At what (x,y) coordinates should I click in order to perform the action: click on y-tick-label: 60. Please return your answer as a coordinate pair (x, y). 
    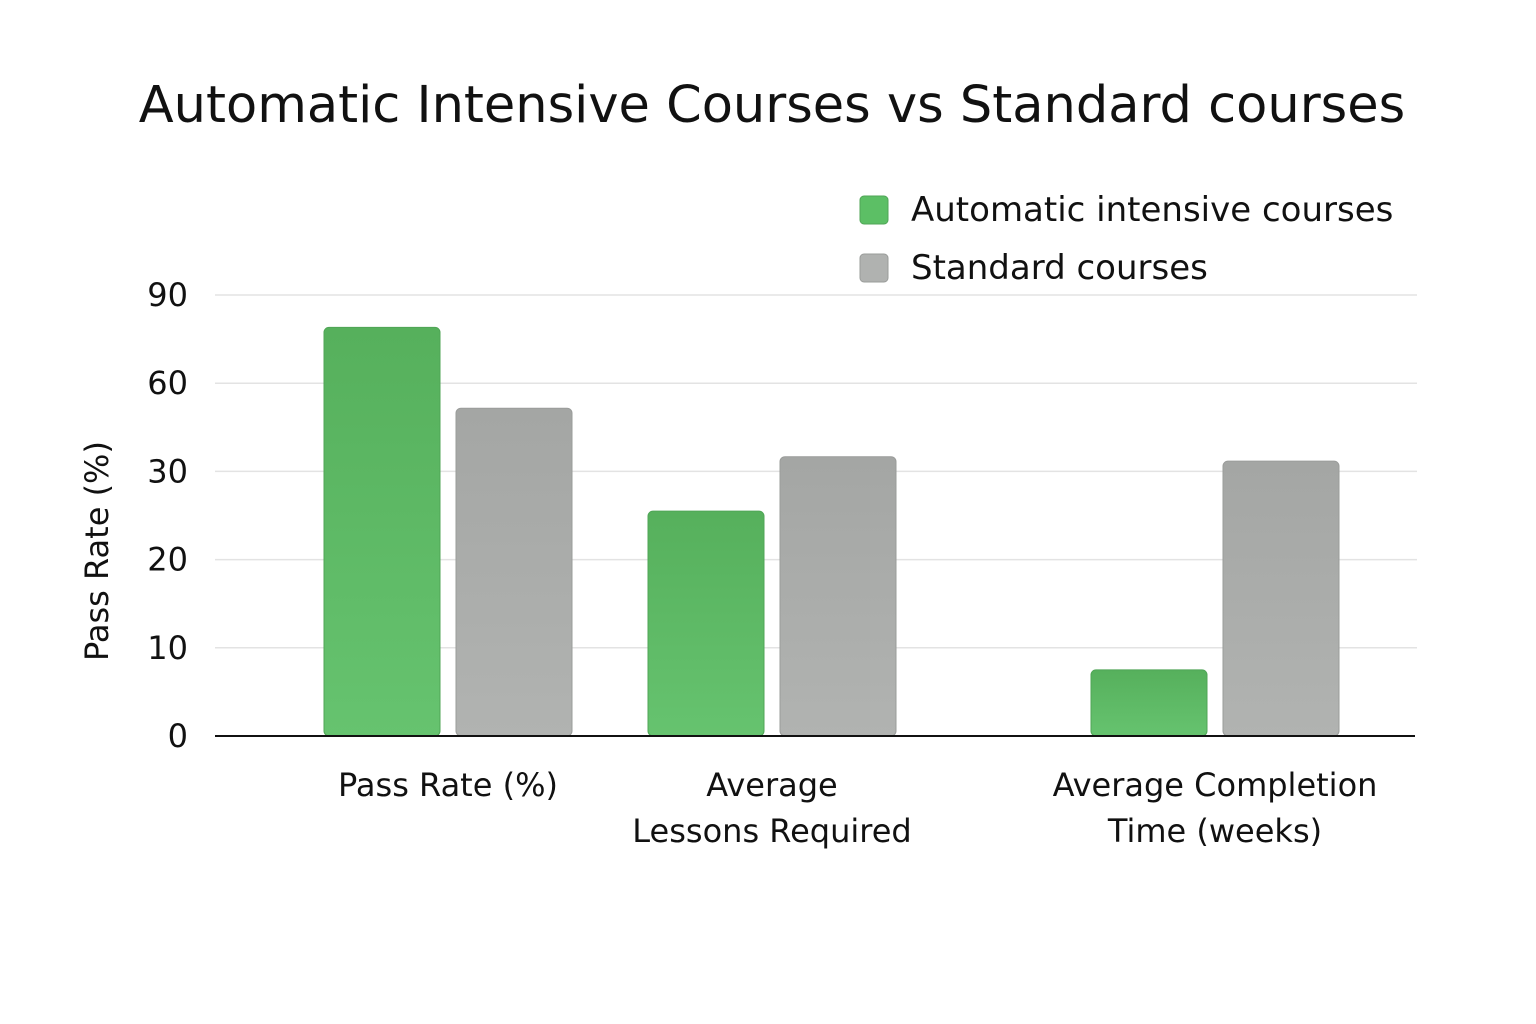
    Looking at the image, I should click on (167, 383).